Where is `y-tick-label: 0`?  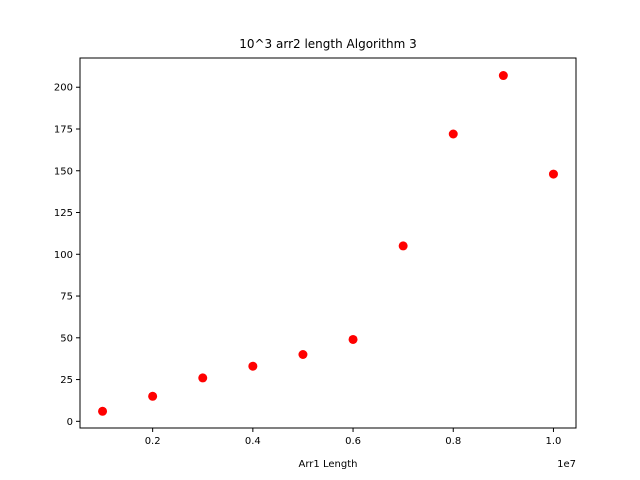 y-tick-label: 0 is located at coordinates (70, 422).